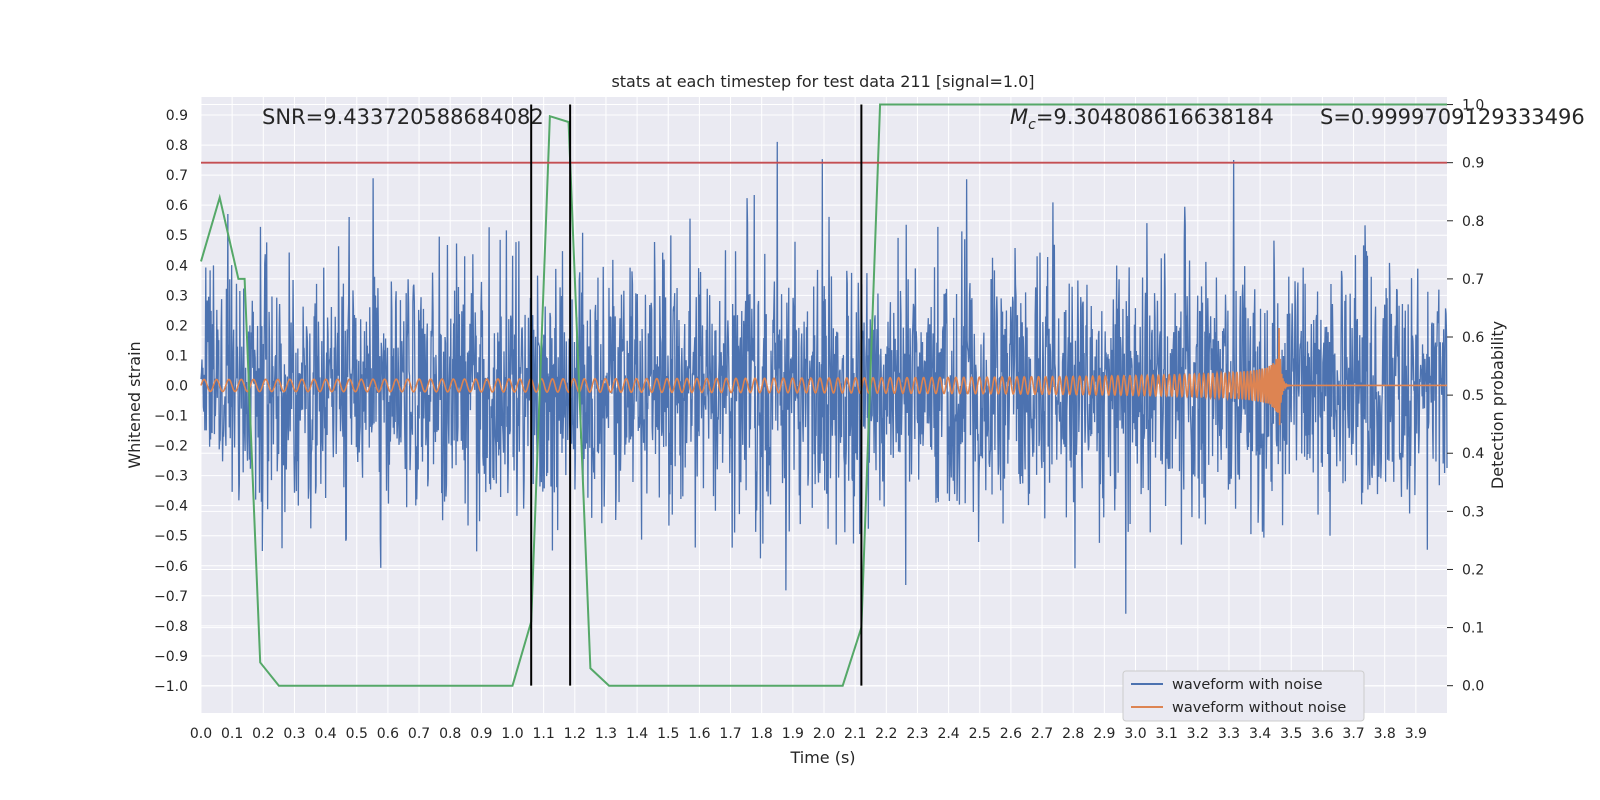  I want to click on x-tick-label: 0.1, so click(232, 734).